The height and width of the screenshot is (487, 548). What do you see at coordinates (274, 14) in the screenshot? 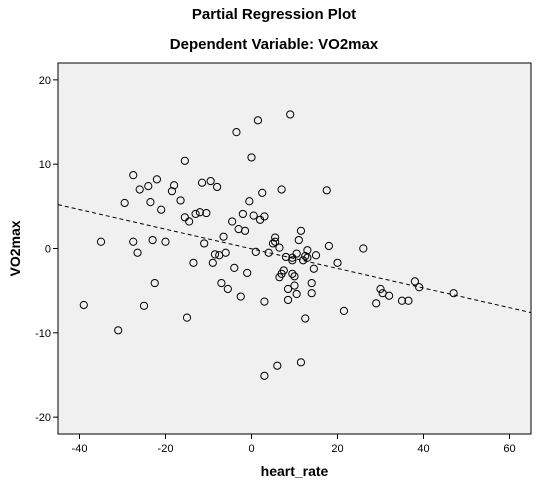
I see `chart-title: Partial Regression Plot` at bounding box center [274, 14].